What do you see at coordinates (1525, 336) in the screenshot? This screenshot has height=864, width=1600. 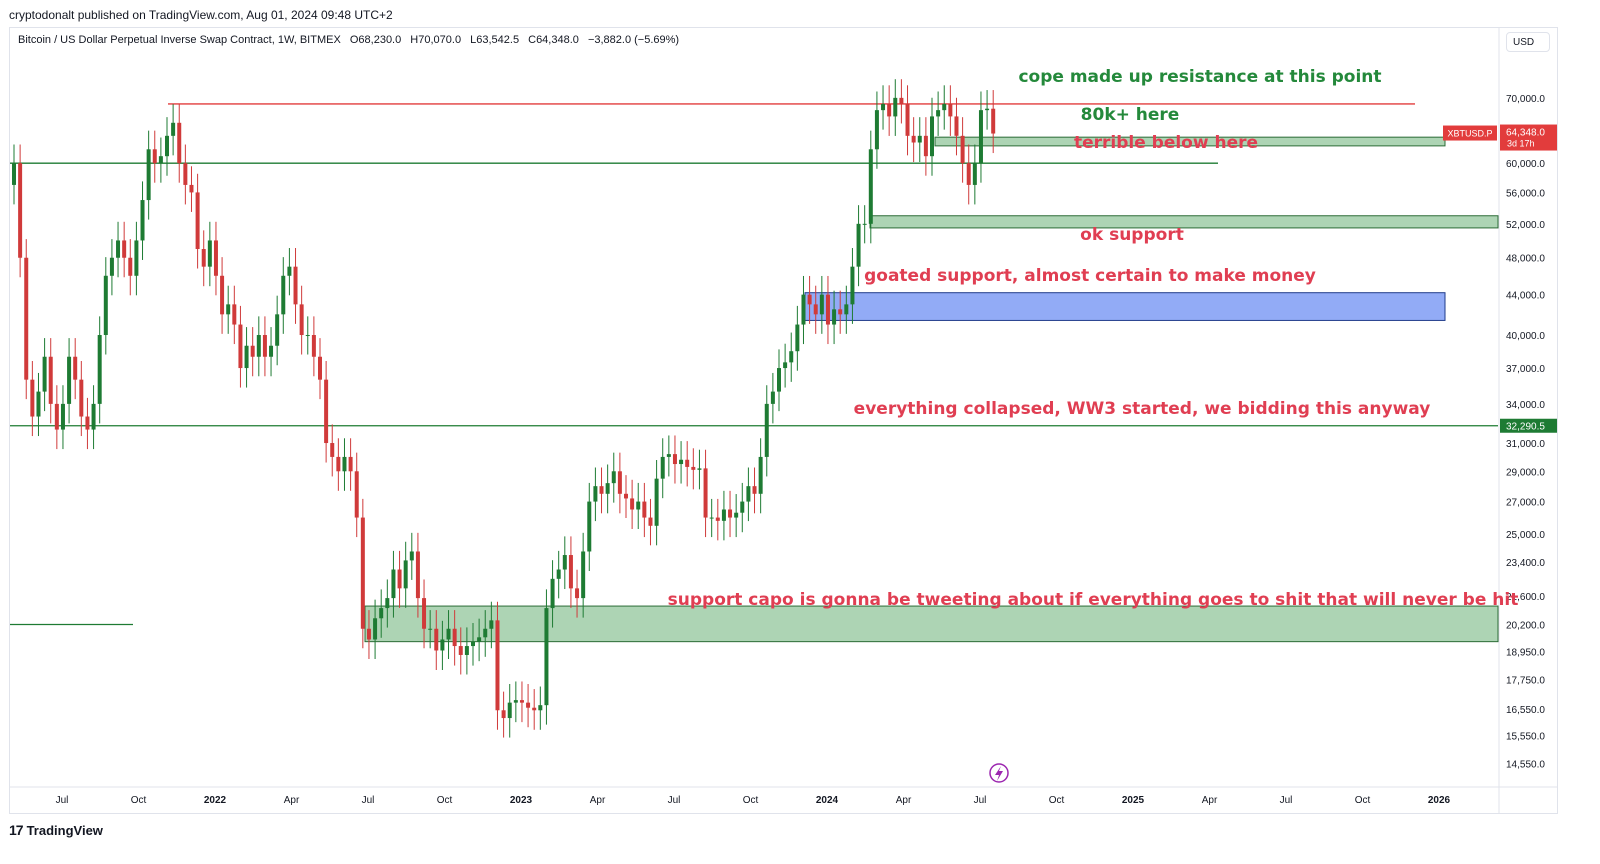 I see `y-tick-label: 40,000.0` at bounding box center [1525, 336].